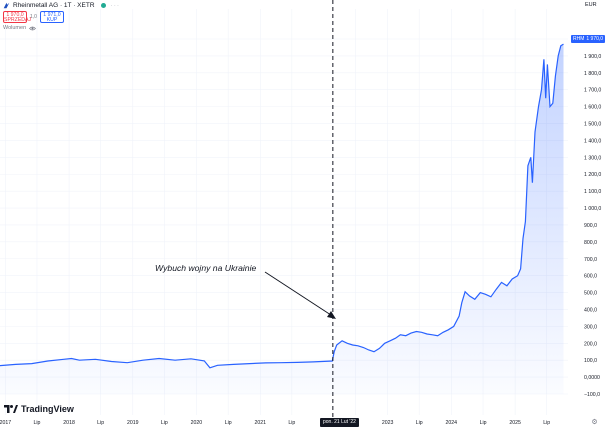  I want to click on more-options-icon: ···, so click(115, 5).